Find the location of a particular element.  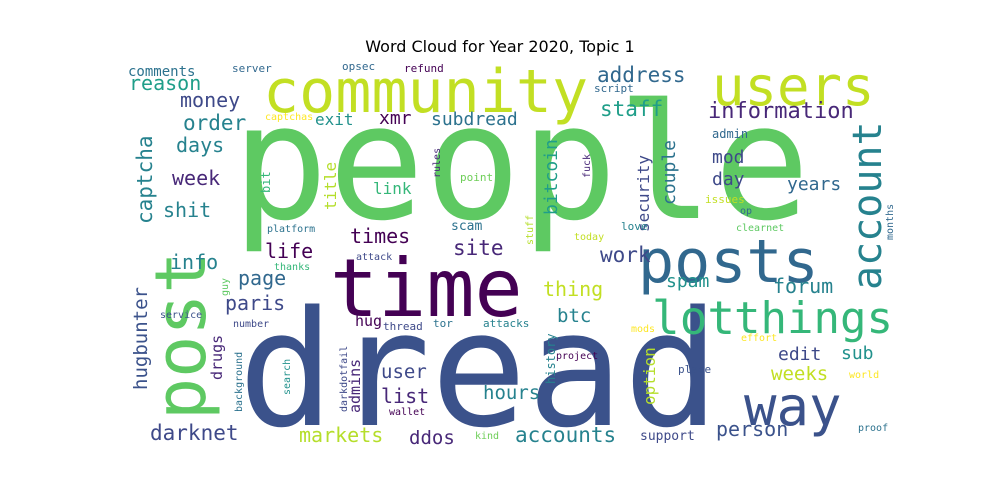

word-account: account is located at coordinates (868, 205).